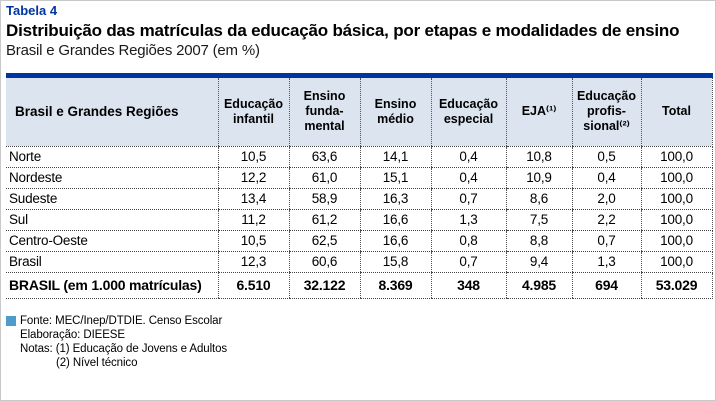 The width and height of the screenshot is (716, 401). Describe the element at coordinates (606, 199) in the screenshot. I see `value-cell: 2,0` at that location.